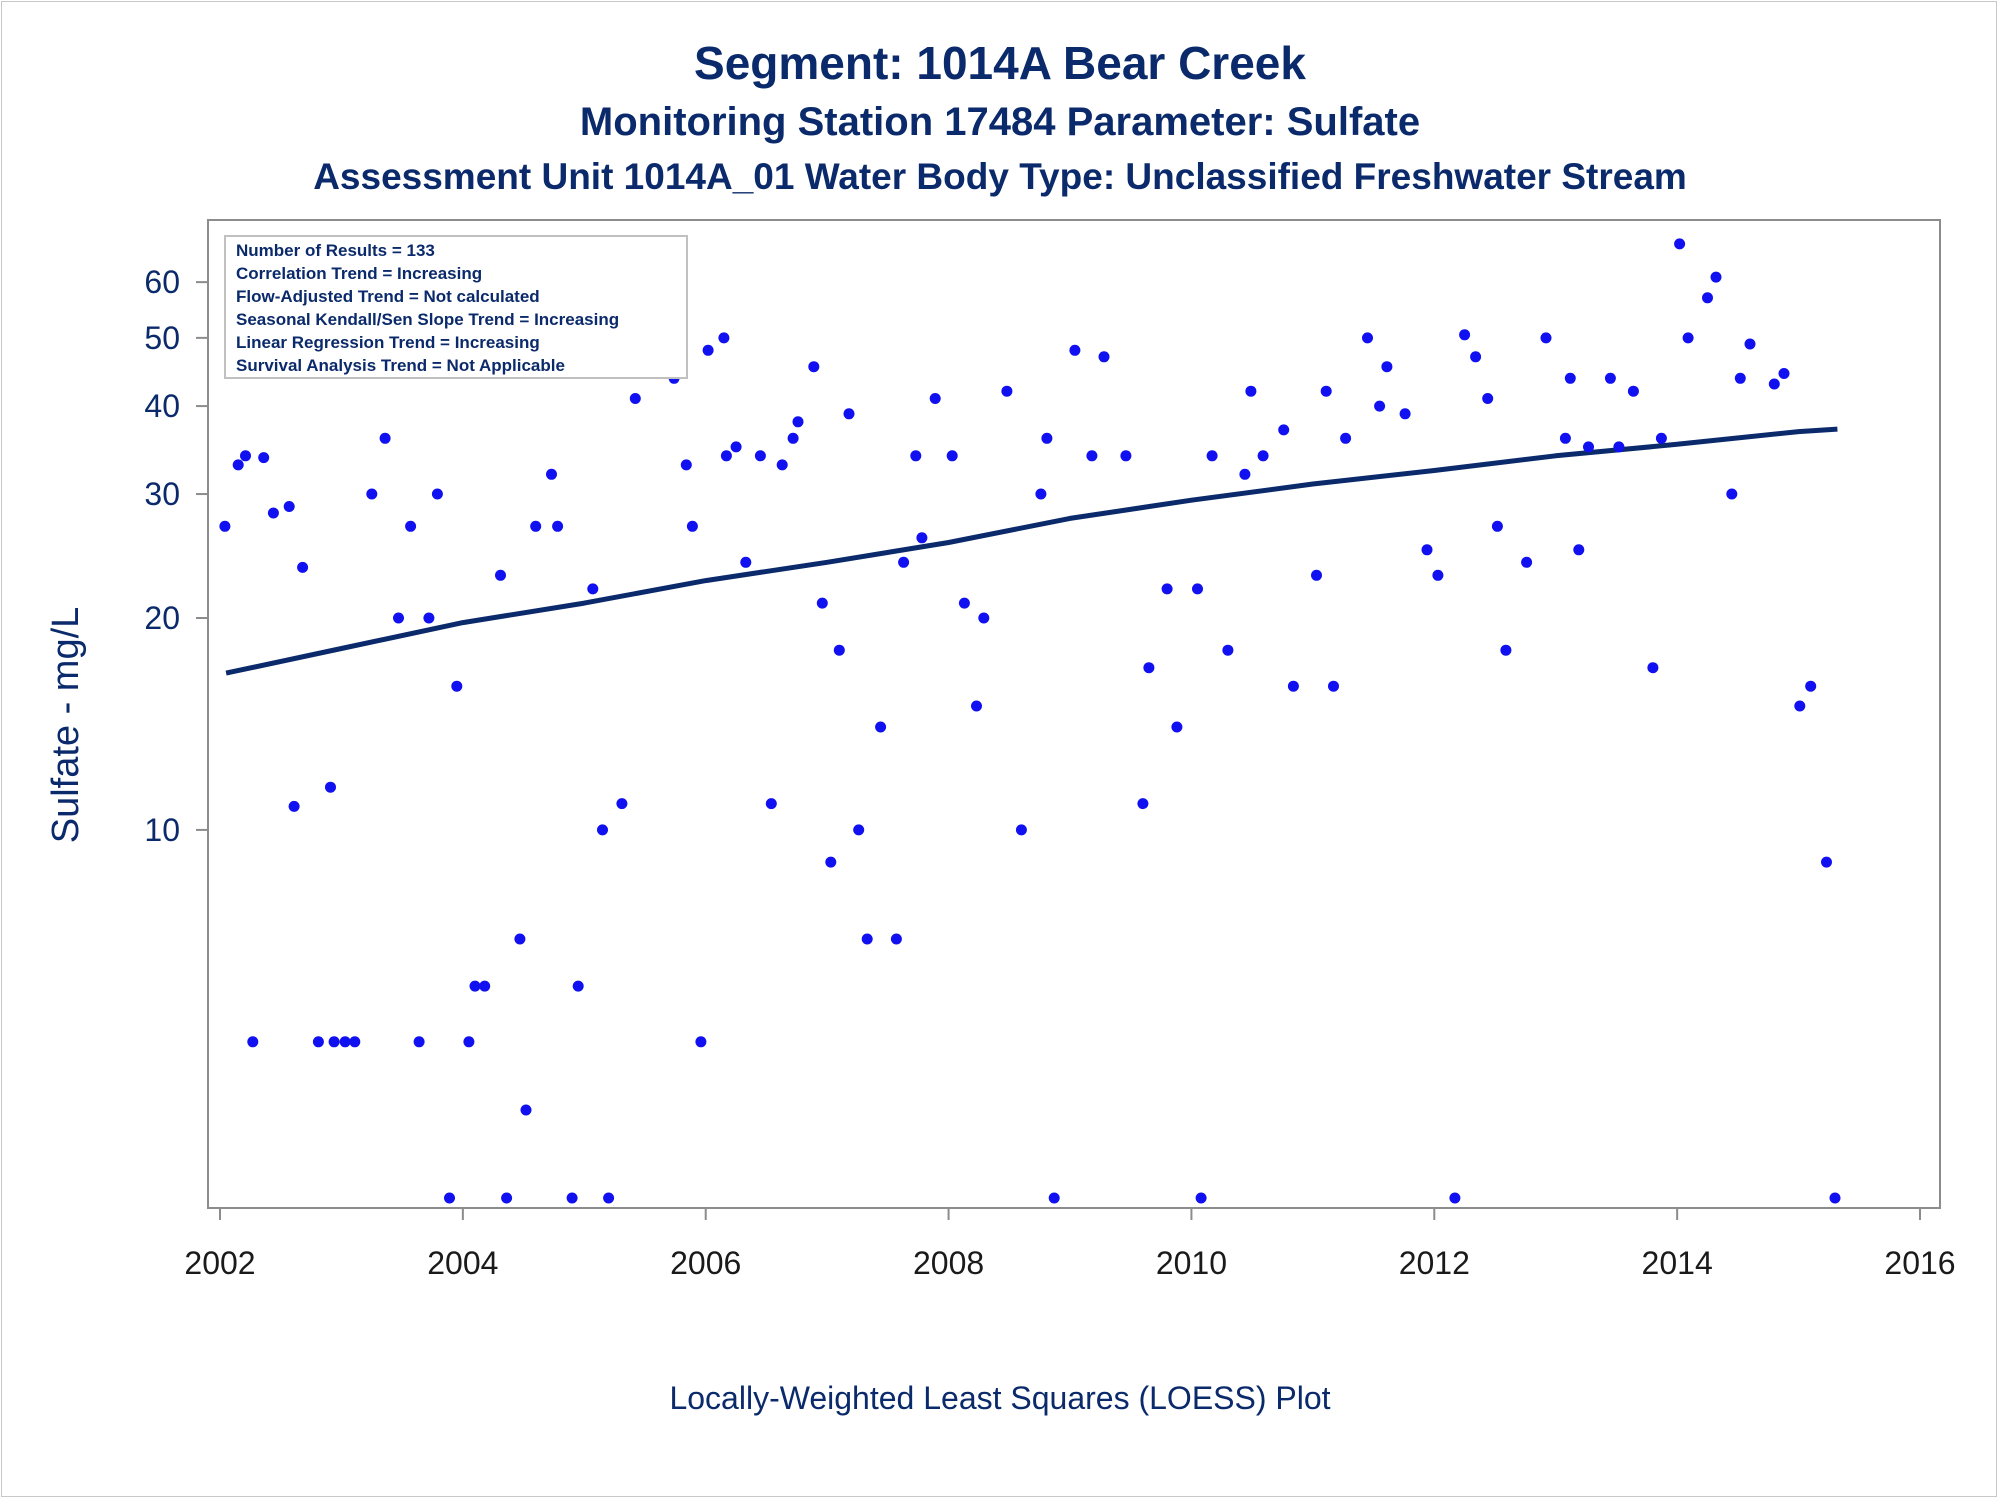 The image size is (2000, 1500). What do you see at coordinates (705, 1263) in the screenshot?
I see `x-tick-label: 2006` at bounding box center [705, 1263].